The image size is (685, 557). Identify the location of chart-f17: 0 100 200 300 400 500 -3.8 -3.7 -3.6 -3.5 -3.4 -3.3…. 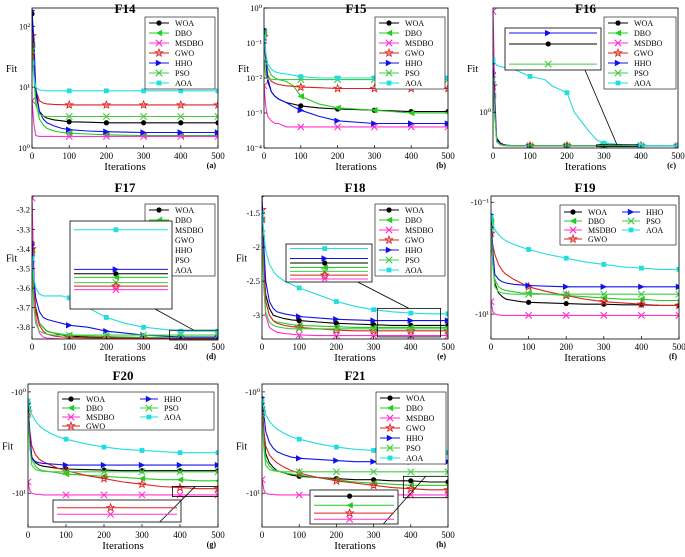
(115, 272).